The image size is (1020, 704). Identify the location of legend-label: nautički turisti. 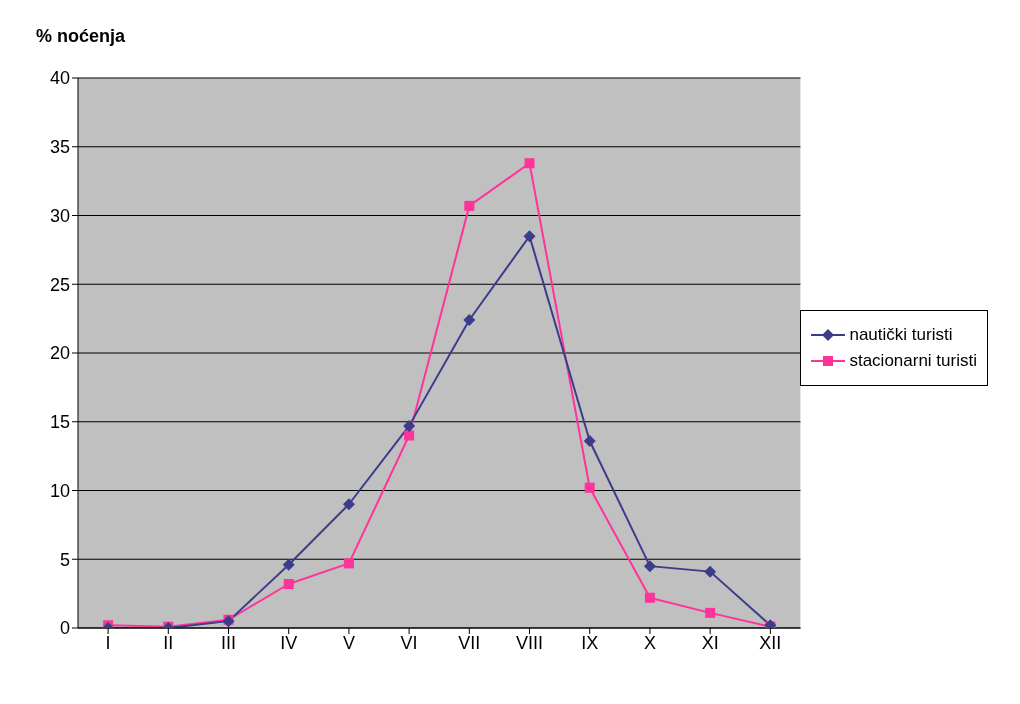
(901, 335).